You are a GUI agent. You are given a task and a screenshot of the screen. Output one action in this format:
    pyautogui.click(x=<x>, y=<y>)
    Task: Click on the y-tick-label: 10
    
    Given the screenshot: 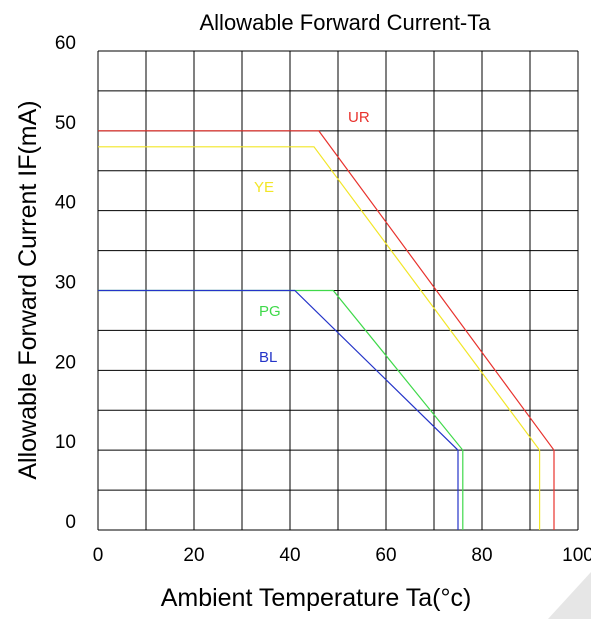 What is the action you would take?
    pyautogui.click(x=65, y=442)
    